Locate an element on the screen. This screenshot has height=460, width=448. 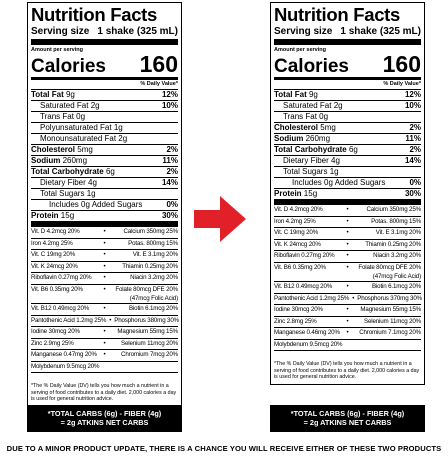
nutrient-amount: 0g is located at coordinates (324, 116).